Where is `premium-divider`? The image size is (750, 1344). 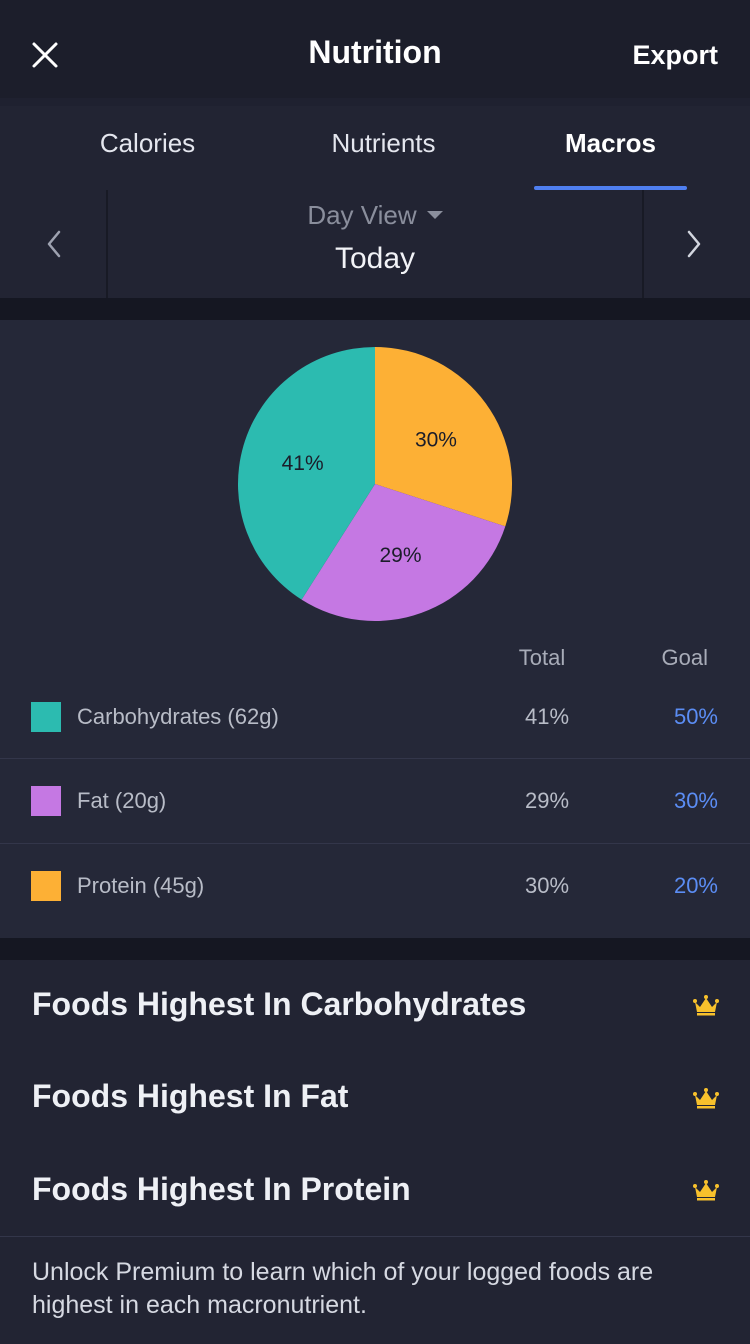 premium-divider is located at coordinates (375, 1236).